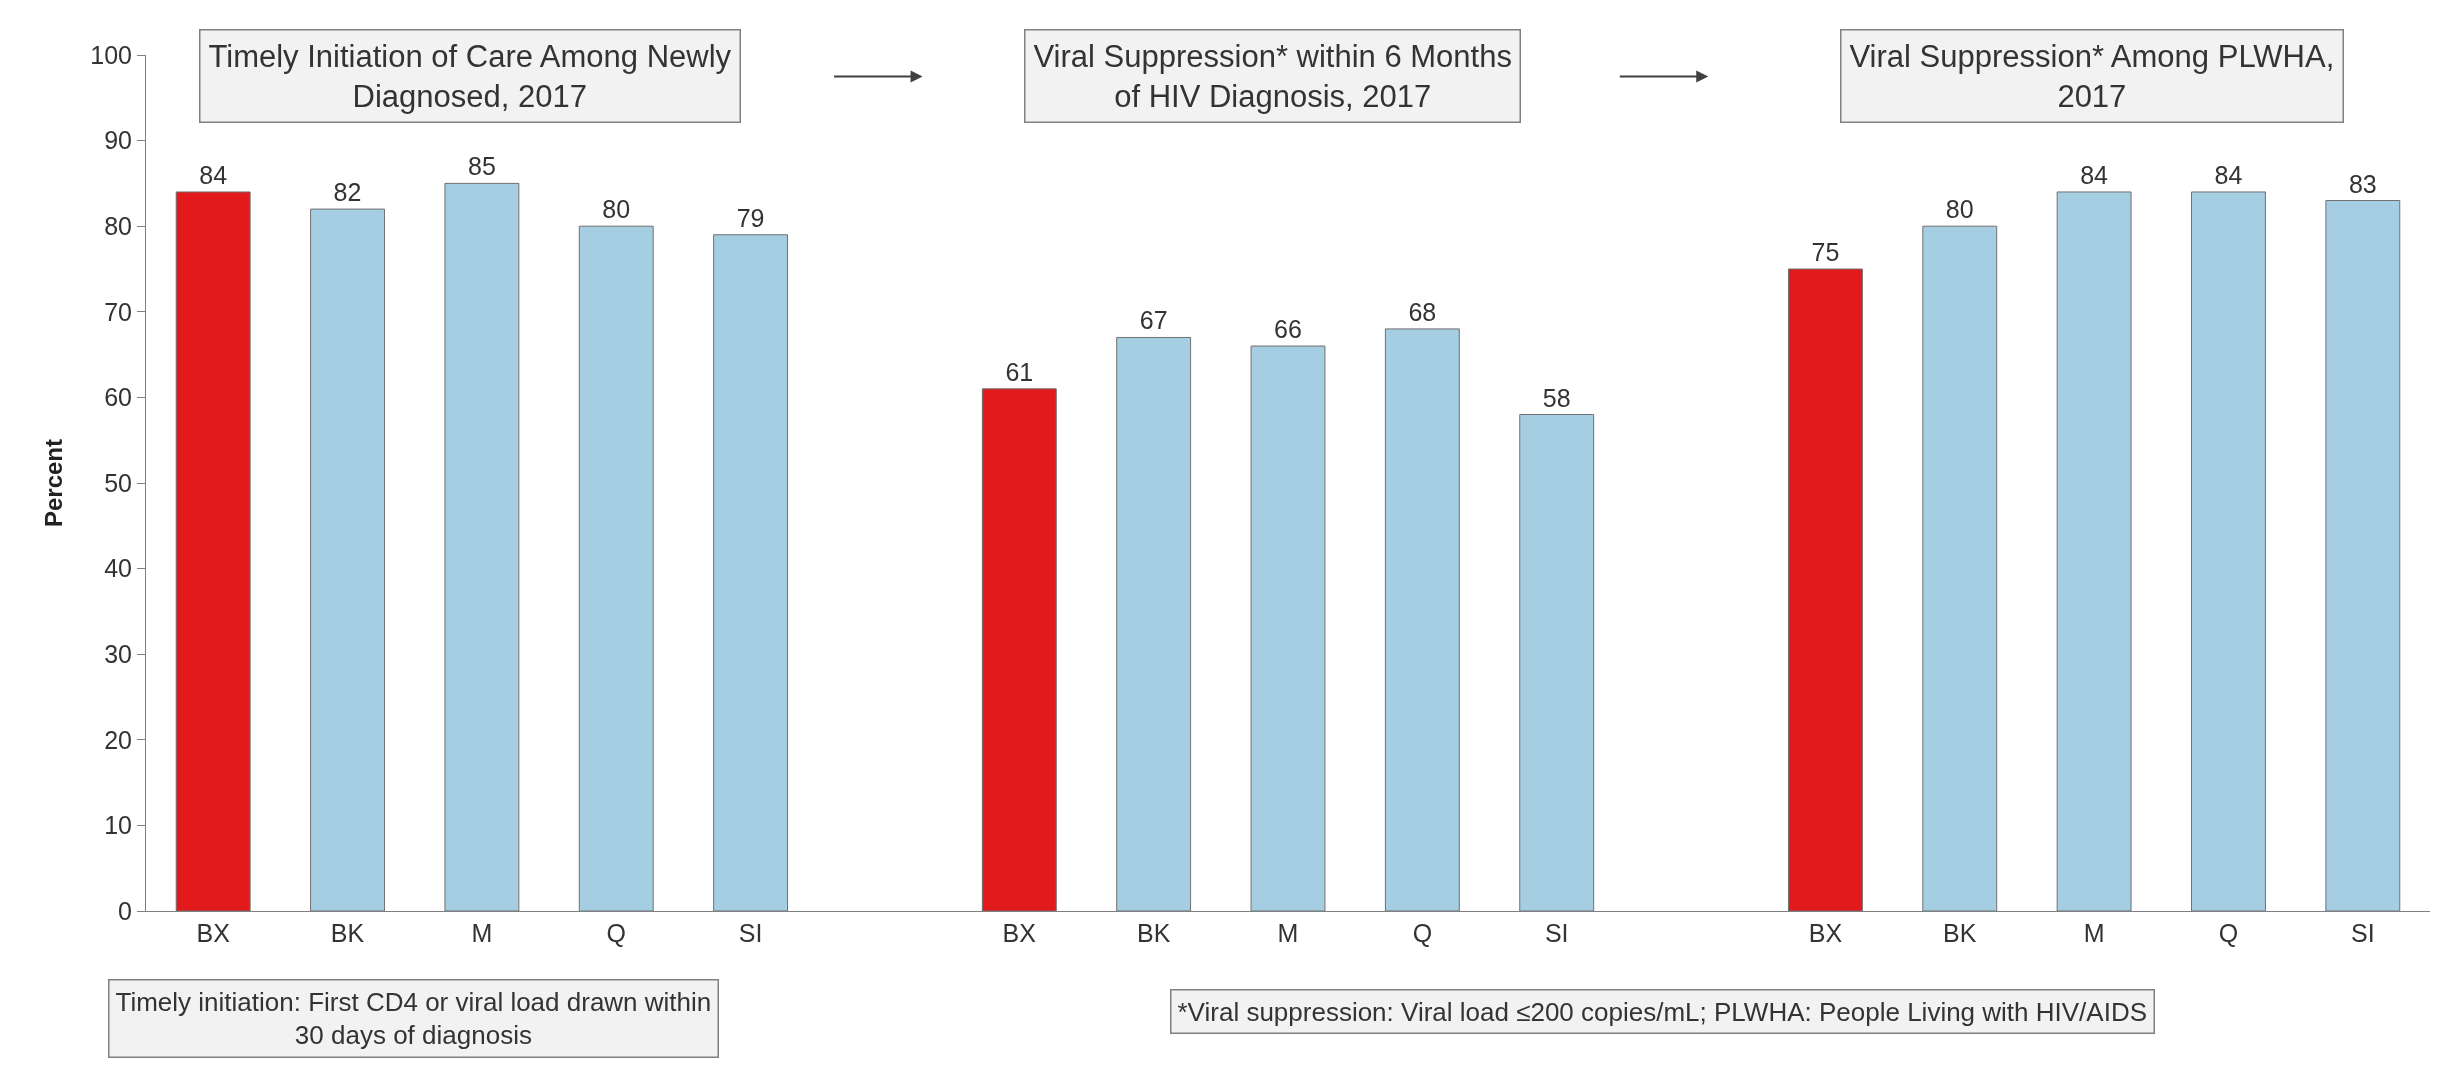  Describe the element at coordinates (1662, 1011) in the screenshot. I see `text: *Viral suppression: Viral load ≤200 copies/mL; PLWHA: People Living with HIV/AIDS` at that location.